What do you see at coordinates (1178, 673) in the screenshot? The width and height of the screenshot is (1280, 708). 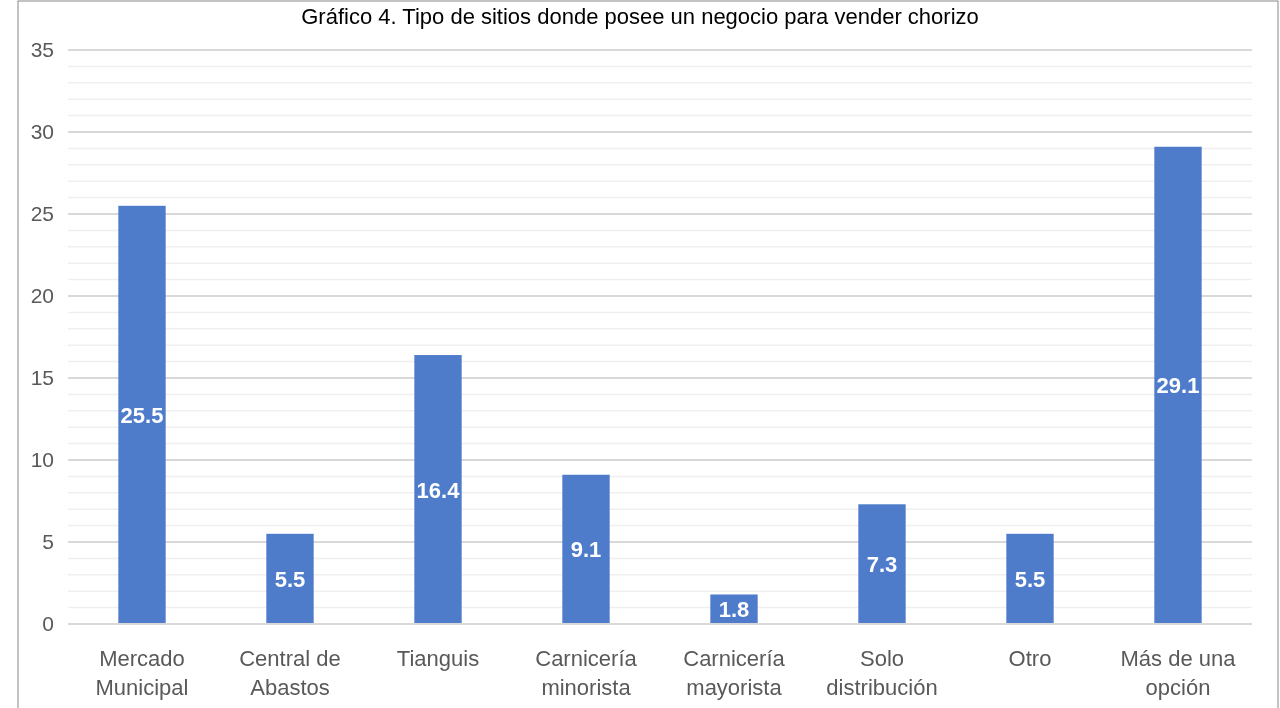 I see `x-tick-label: Más de una opción` at bounding box center [1178, 673].